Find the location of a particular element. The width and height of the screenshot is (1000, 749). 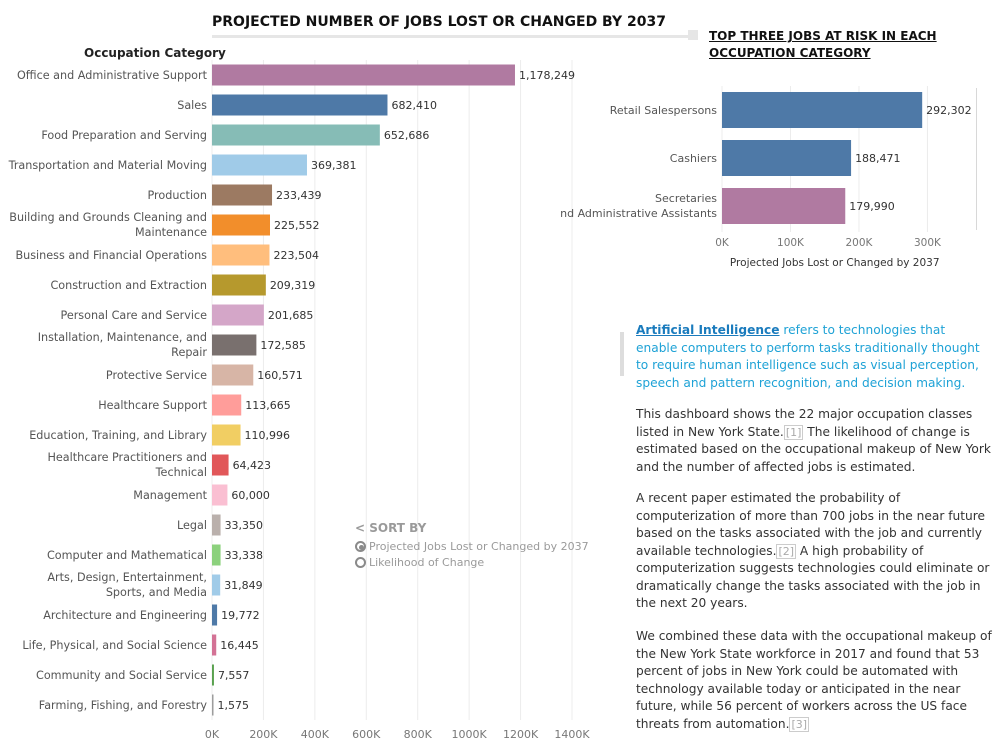

category-label-line: Computer and Mathematical is located at coordinates (127, 555).